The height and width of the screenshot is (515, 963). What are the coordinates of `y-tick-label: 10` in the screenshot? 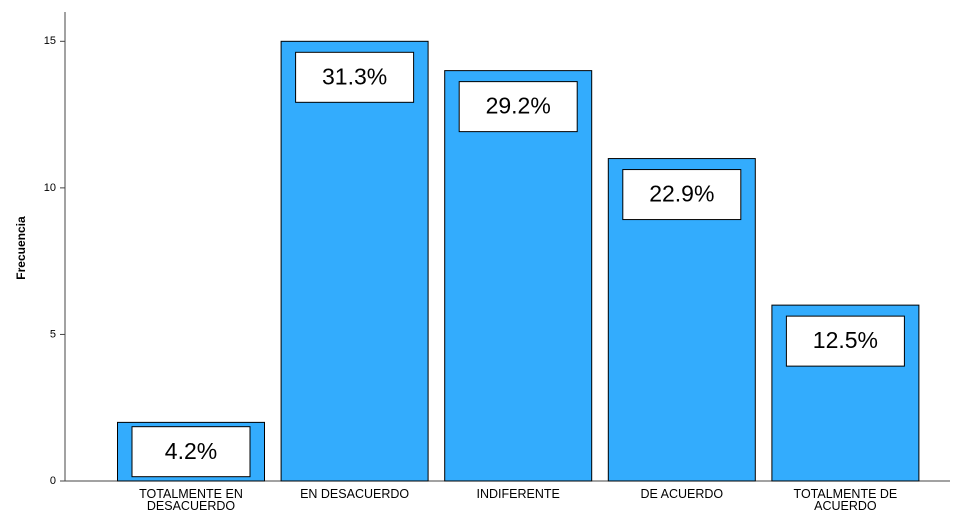 It's located at (50, 188).